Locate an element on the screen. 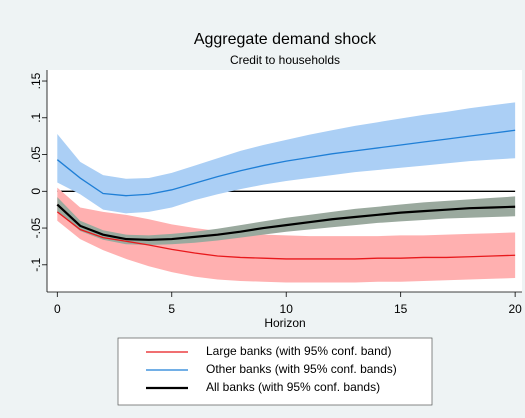 The height and width of the screenshot is (418, 525). y-tick-label: .1 is located at coordinates (36, 117).